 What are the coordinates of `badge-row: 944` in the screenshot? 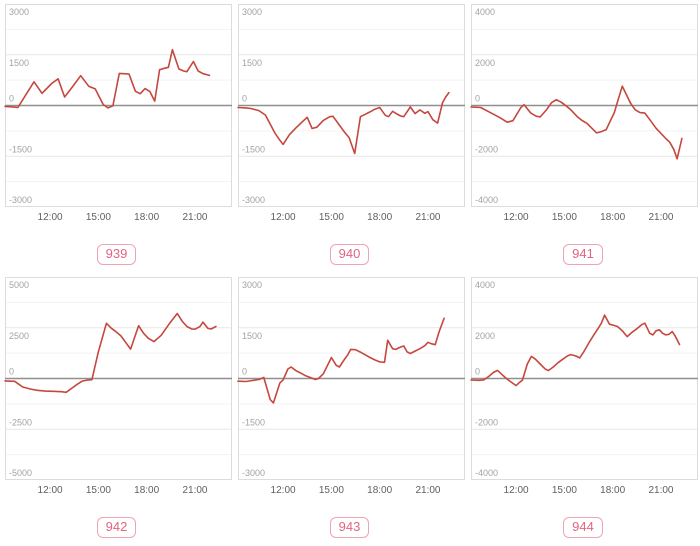 It's located at (583, 527).